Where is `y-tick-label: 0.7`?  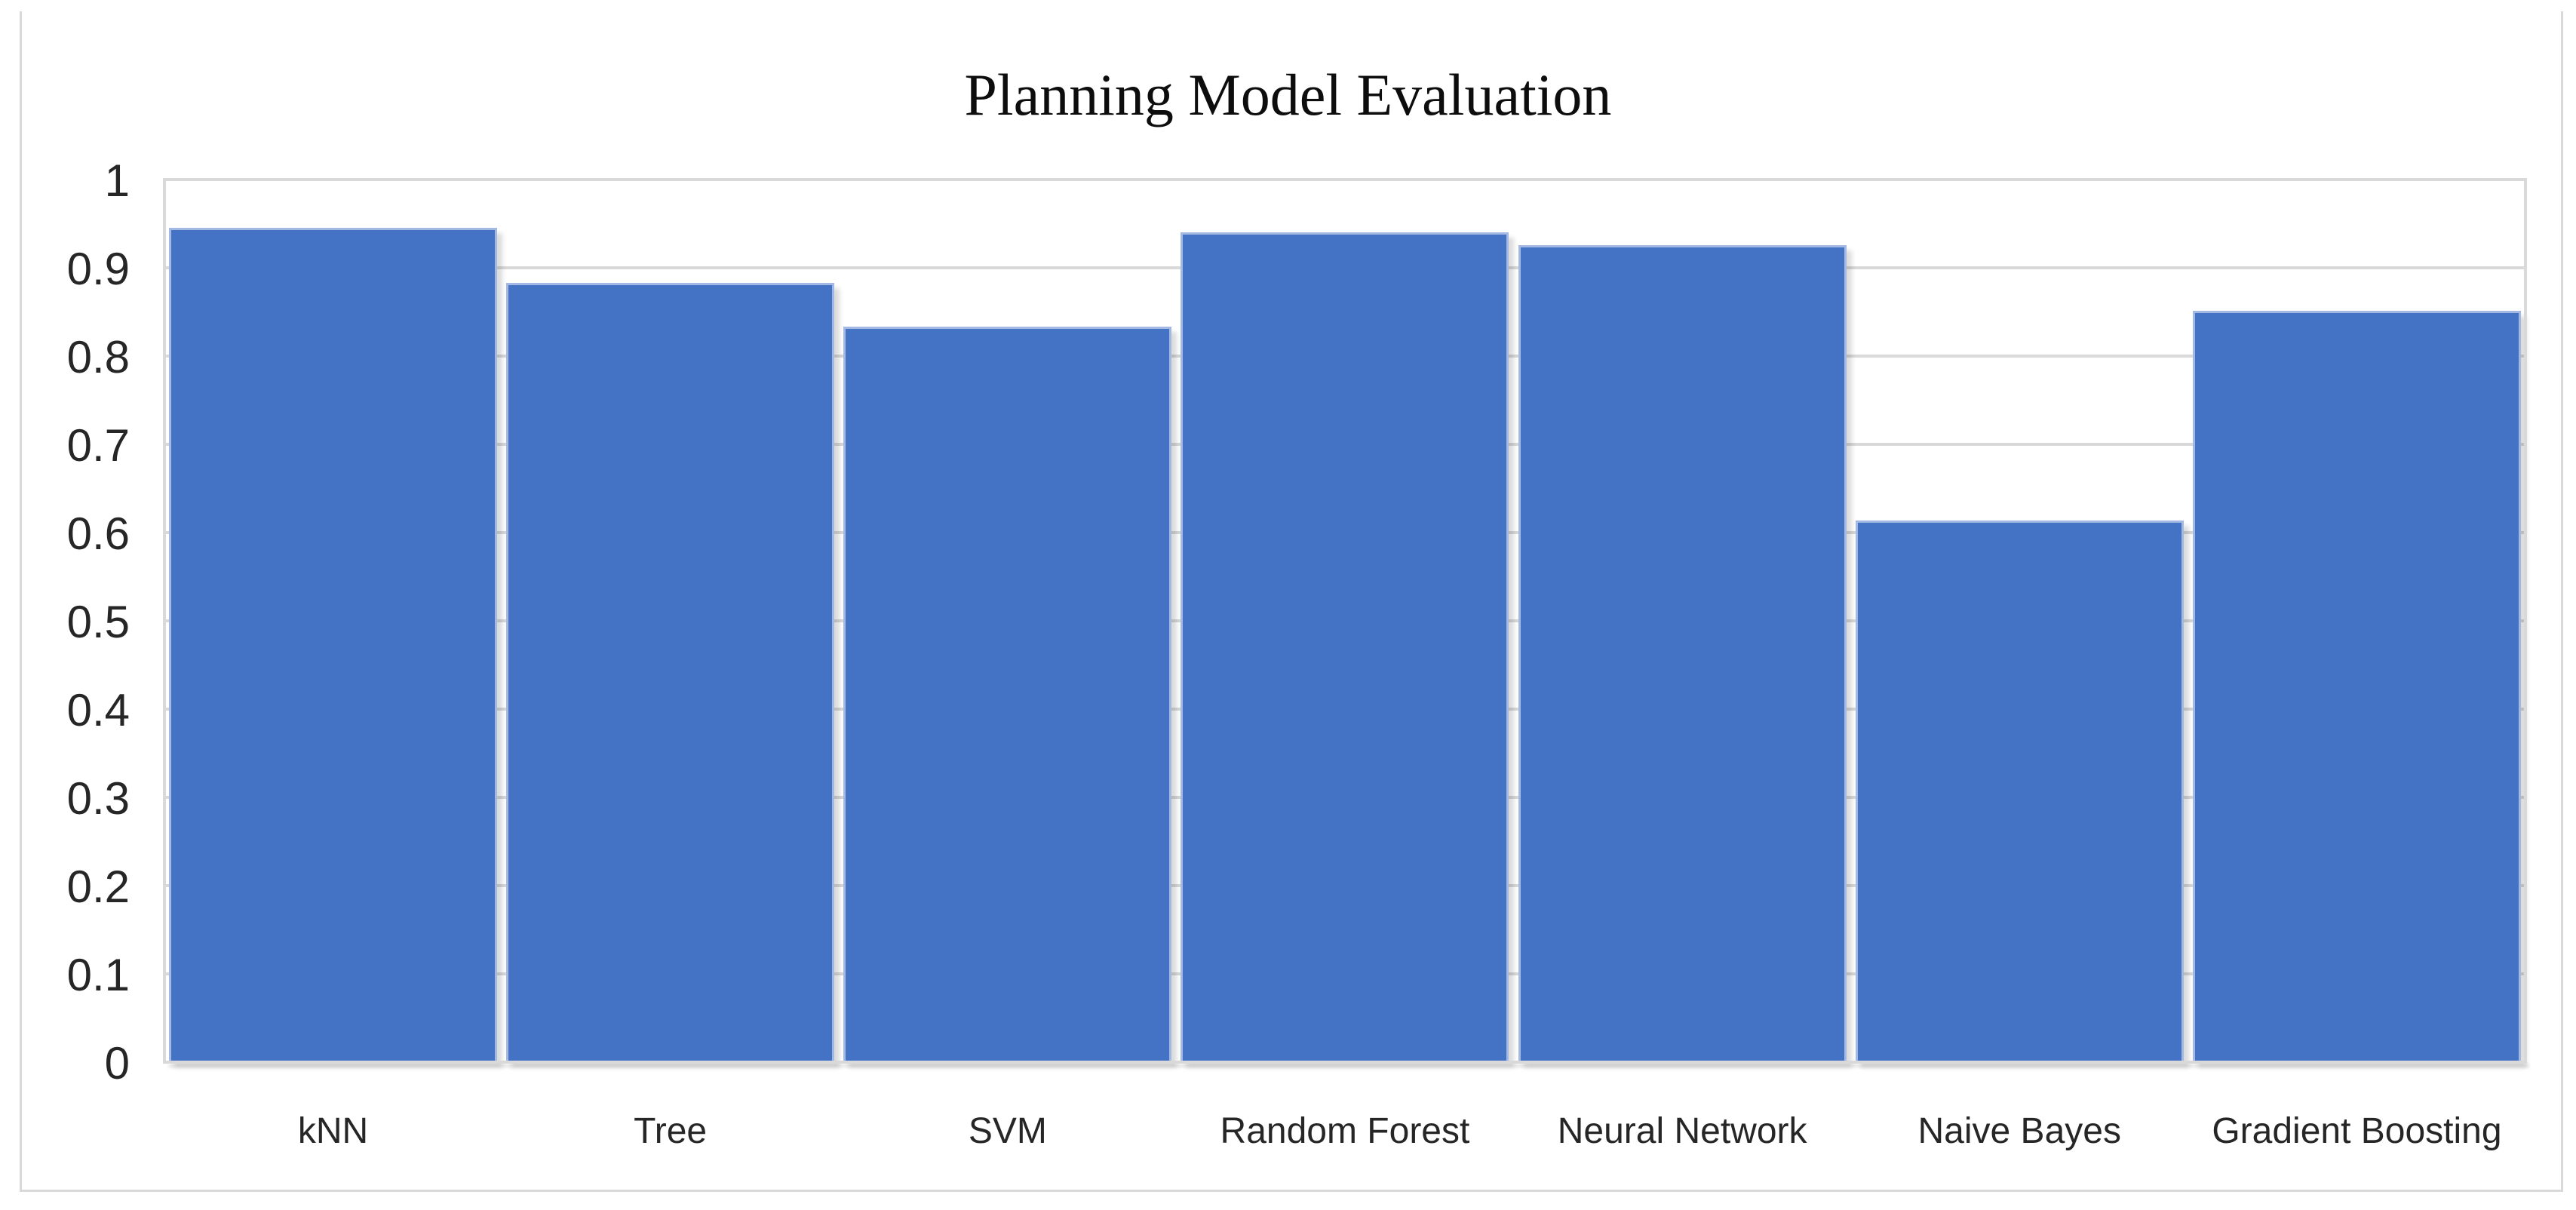 y-tick-label: 0.7 is located at coordinates (98, 445).